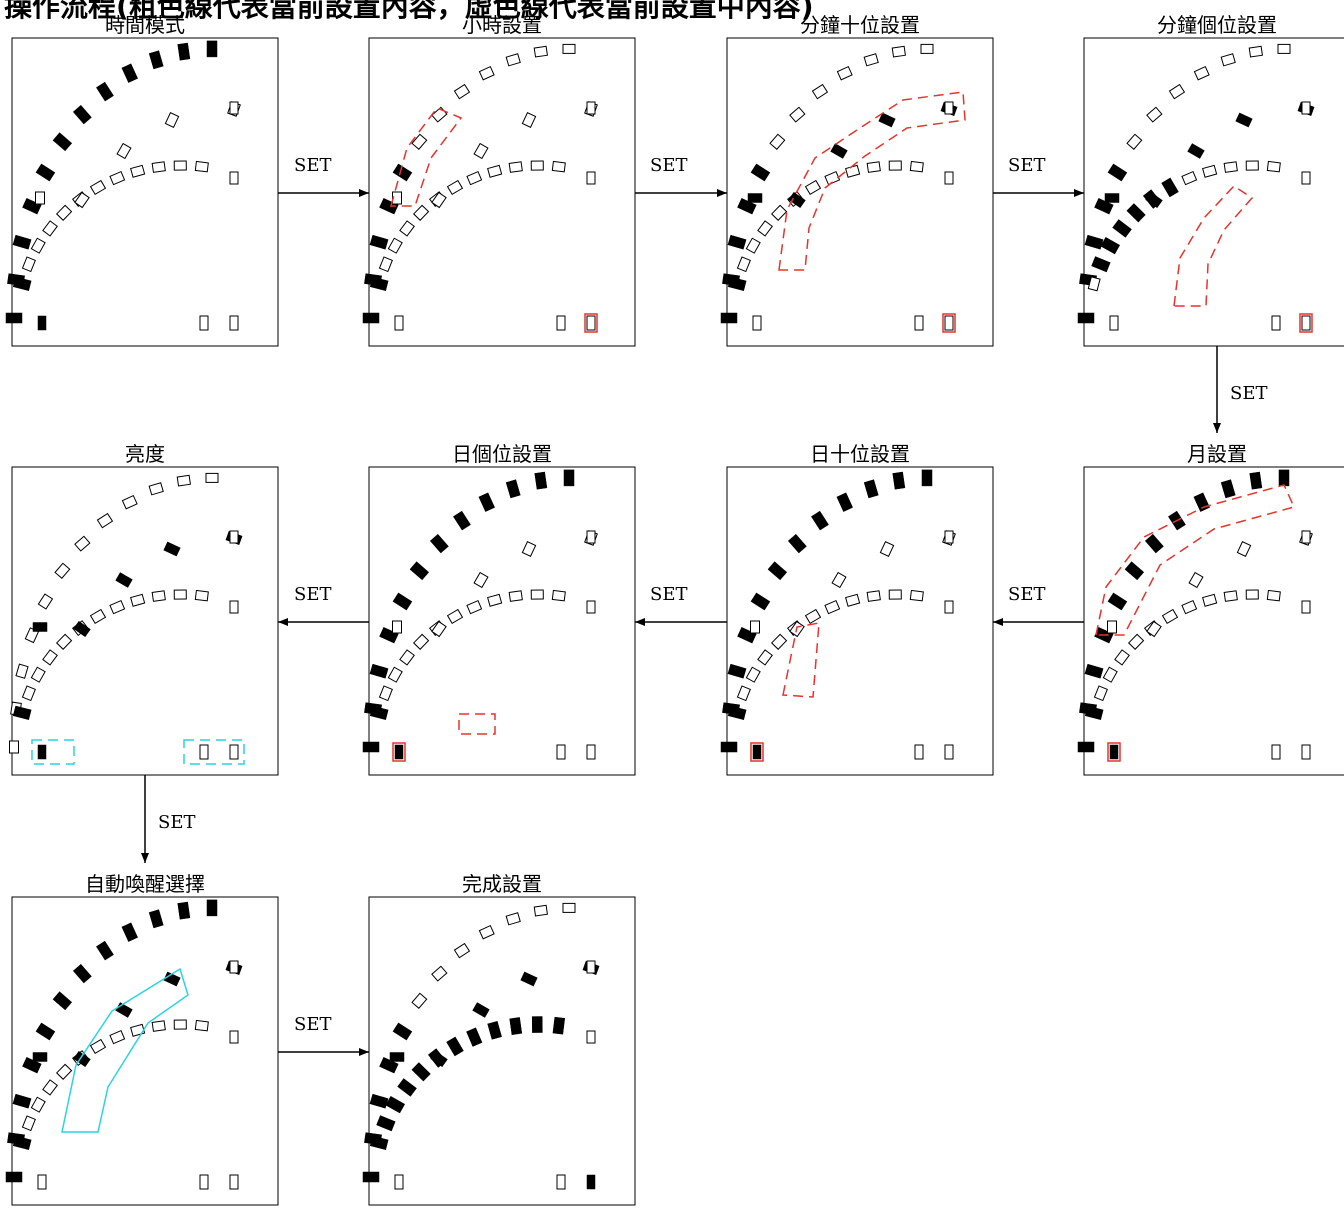 The height and width of the screenshot is (1208, 1344). Describe the element at coordinates (1114, 752) in the screenshot. I see `highlight-dot` at that location.